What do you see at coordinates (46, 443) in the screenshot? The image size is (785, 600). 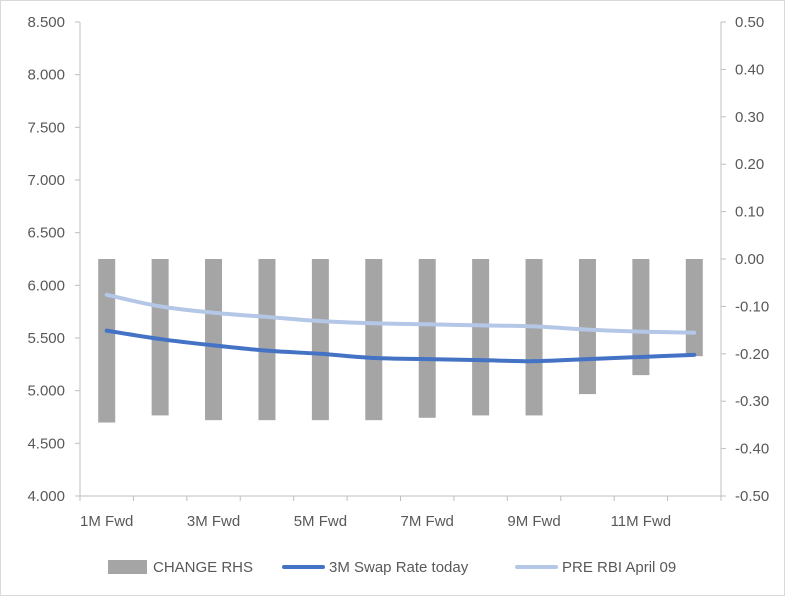 I see `left-tick-label: 4.500` at bounding box center [46, 443].